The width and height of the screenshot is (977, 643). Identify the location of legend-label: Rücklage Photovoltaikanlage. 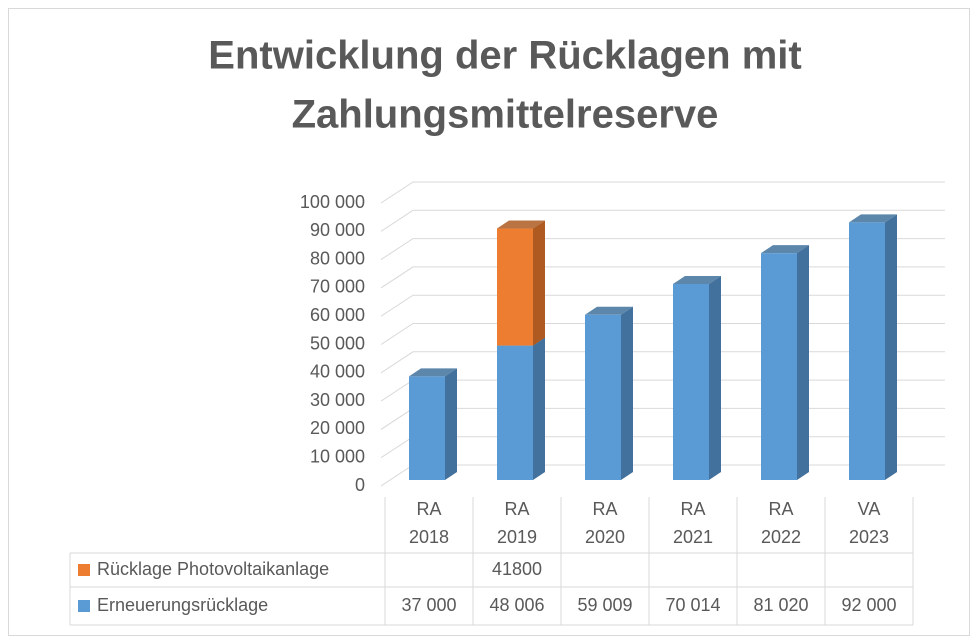
(213, 569).